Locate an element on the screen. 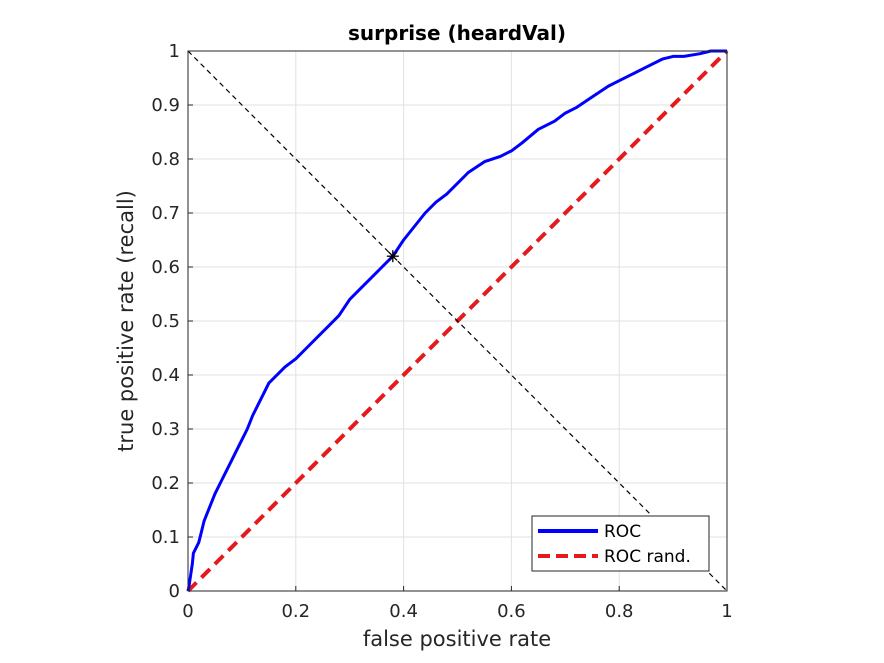 This screenshot has height=663, width=884. x-tick-label: 0.8 is located at coordinates (619, 611).